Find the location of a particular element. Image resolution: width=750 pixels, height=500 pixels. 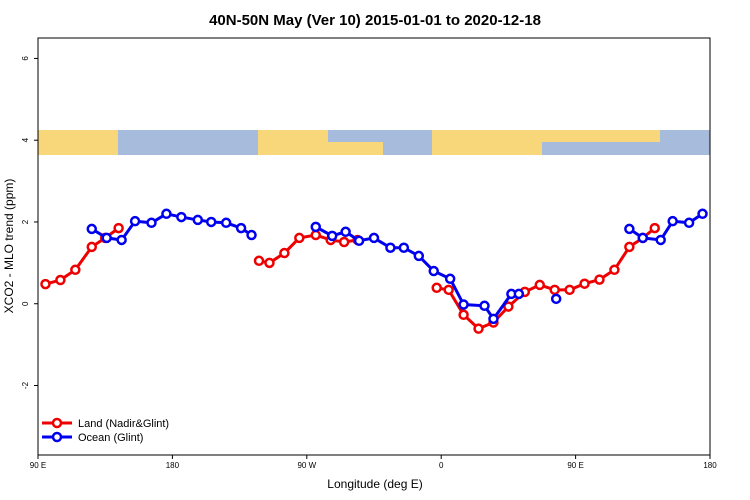

x-tick-label: 0 is located at coordinates (441, 465).